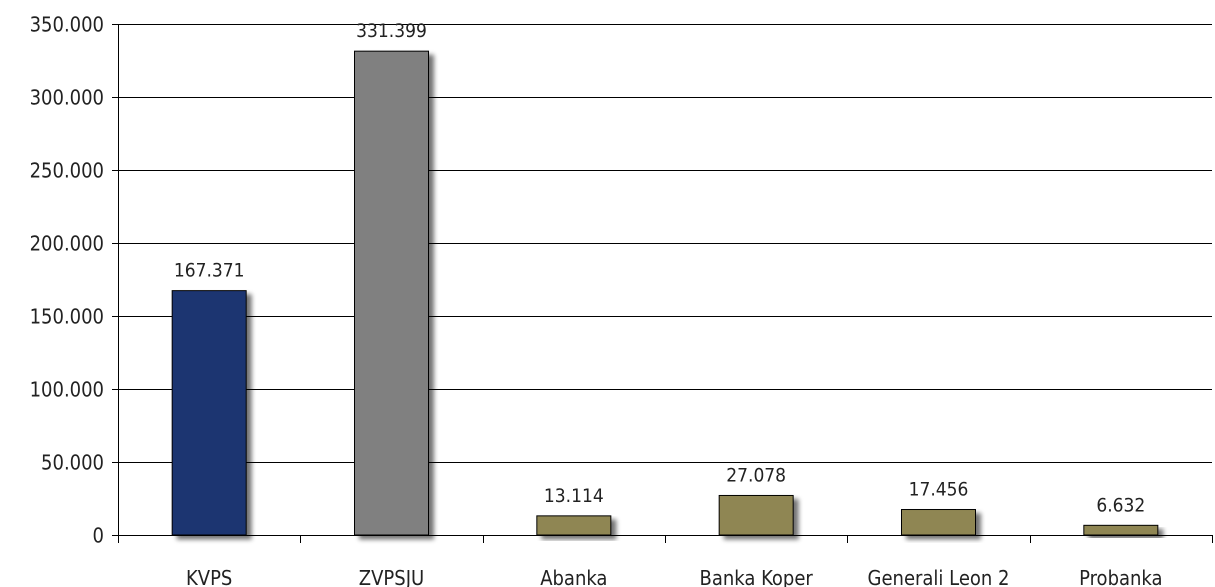  I want to click on bar-kvps, so click(209, 413).